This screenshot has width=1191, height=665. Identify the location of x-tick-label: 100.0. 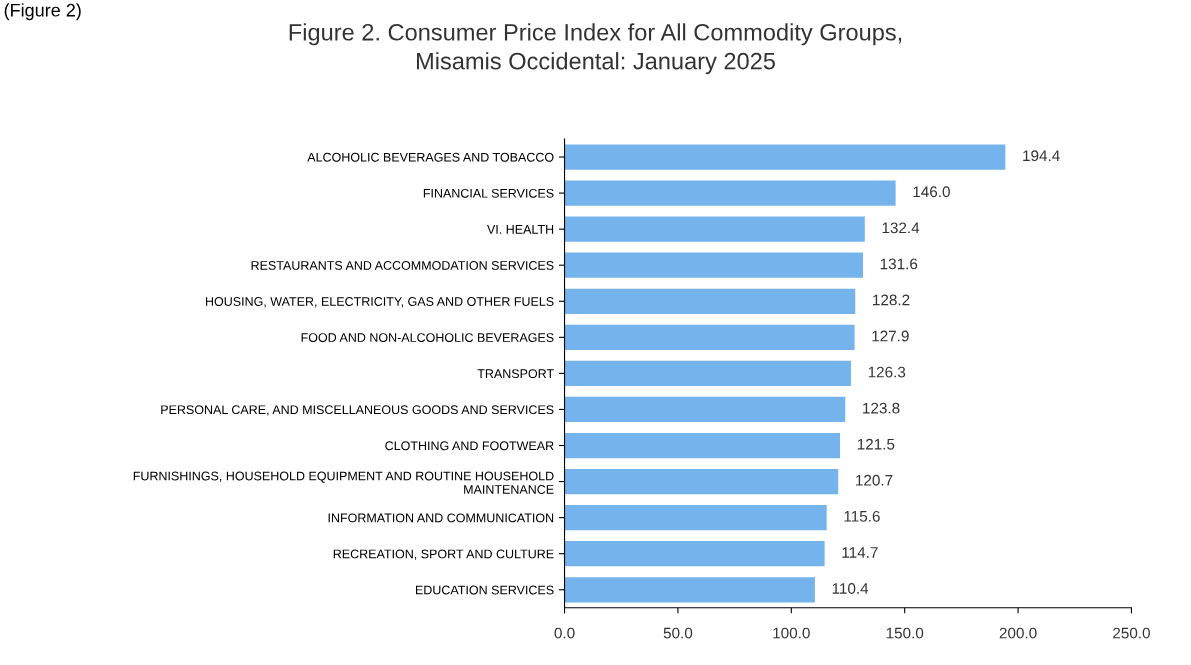
(791, 633).